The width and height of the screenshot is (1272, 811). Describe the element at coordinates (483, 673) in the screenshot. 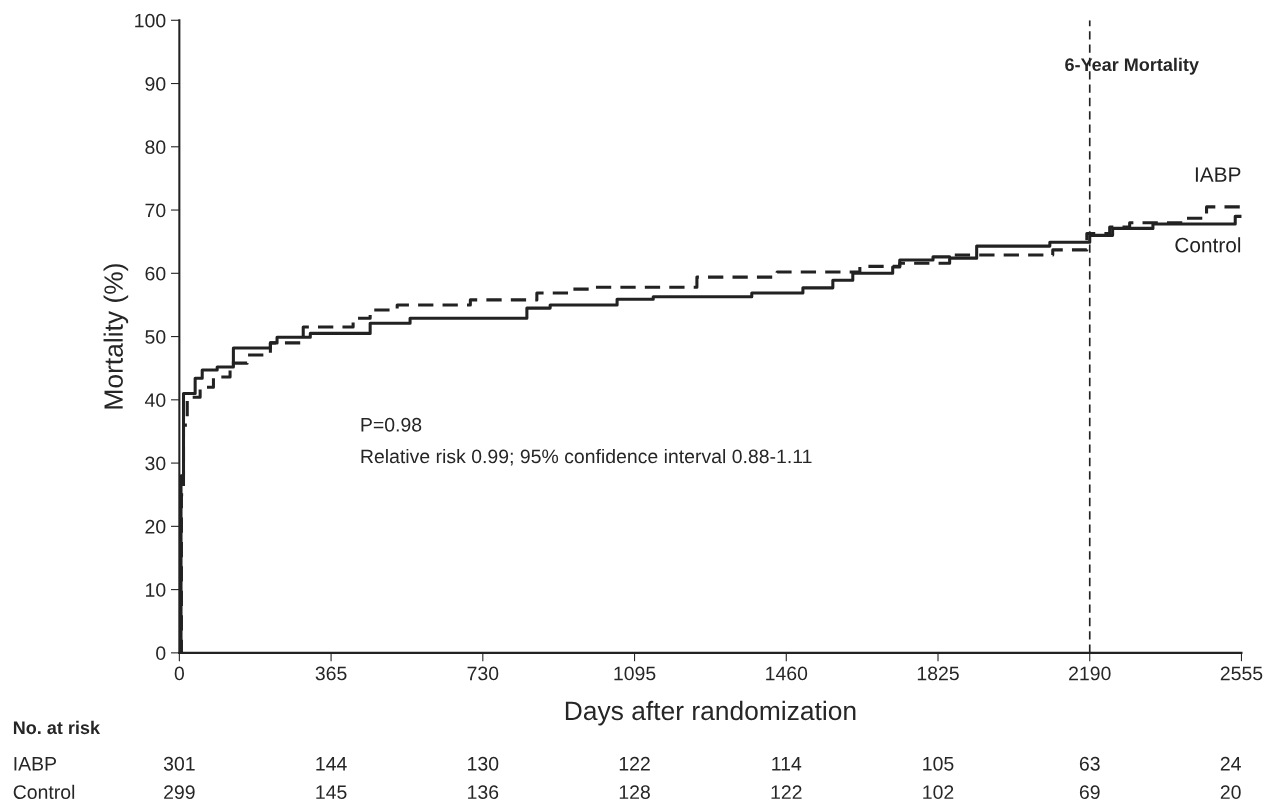

I see `x-tick-label: 730` at that location.